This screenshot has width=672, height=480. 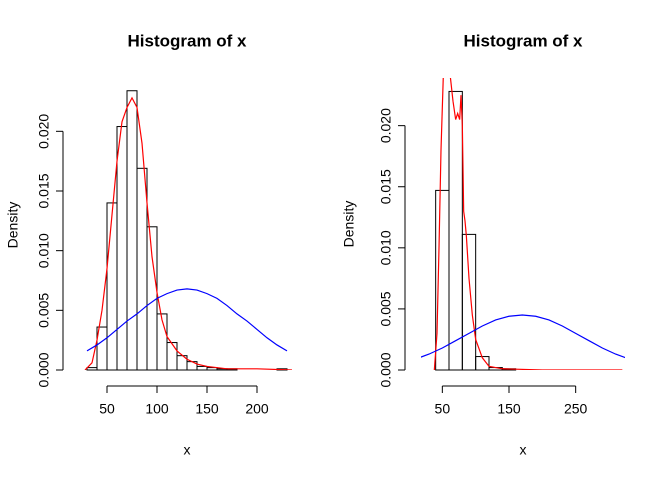 I want to click on x-tick-label: 250, so click(x=576, y=409).